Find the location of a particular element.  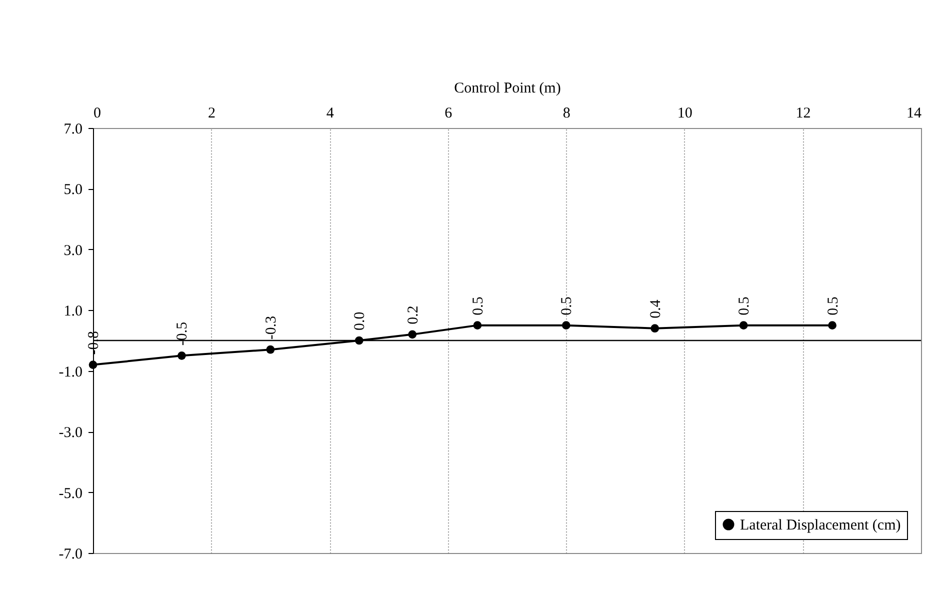

x-tick-label: 14 is located at coordinates (914, 114).